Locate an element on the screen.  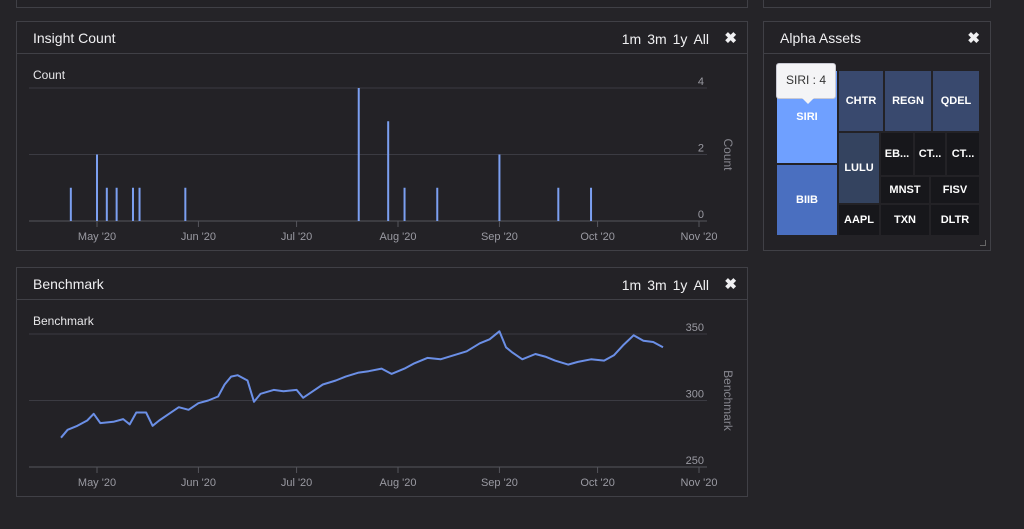
benchmark-range-3m-button: 3m is located at coordinates (657, 285).